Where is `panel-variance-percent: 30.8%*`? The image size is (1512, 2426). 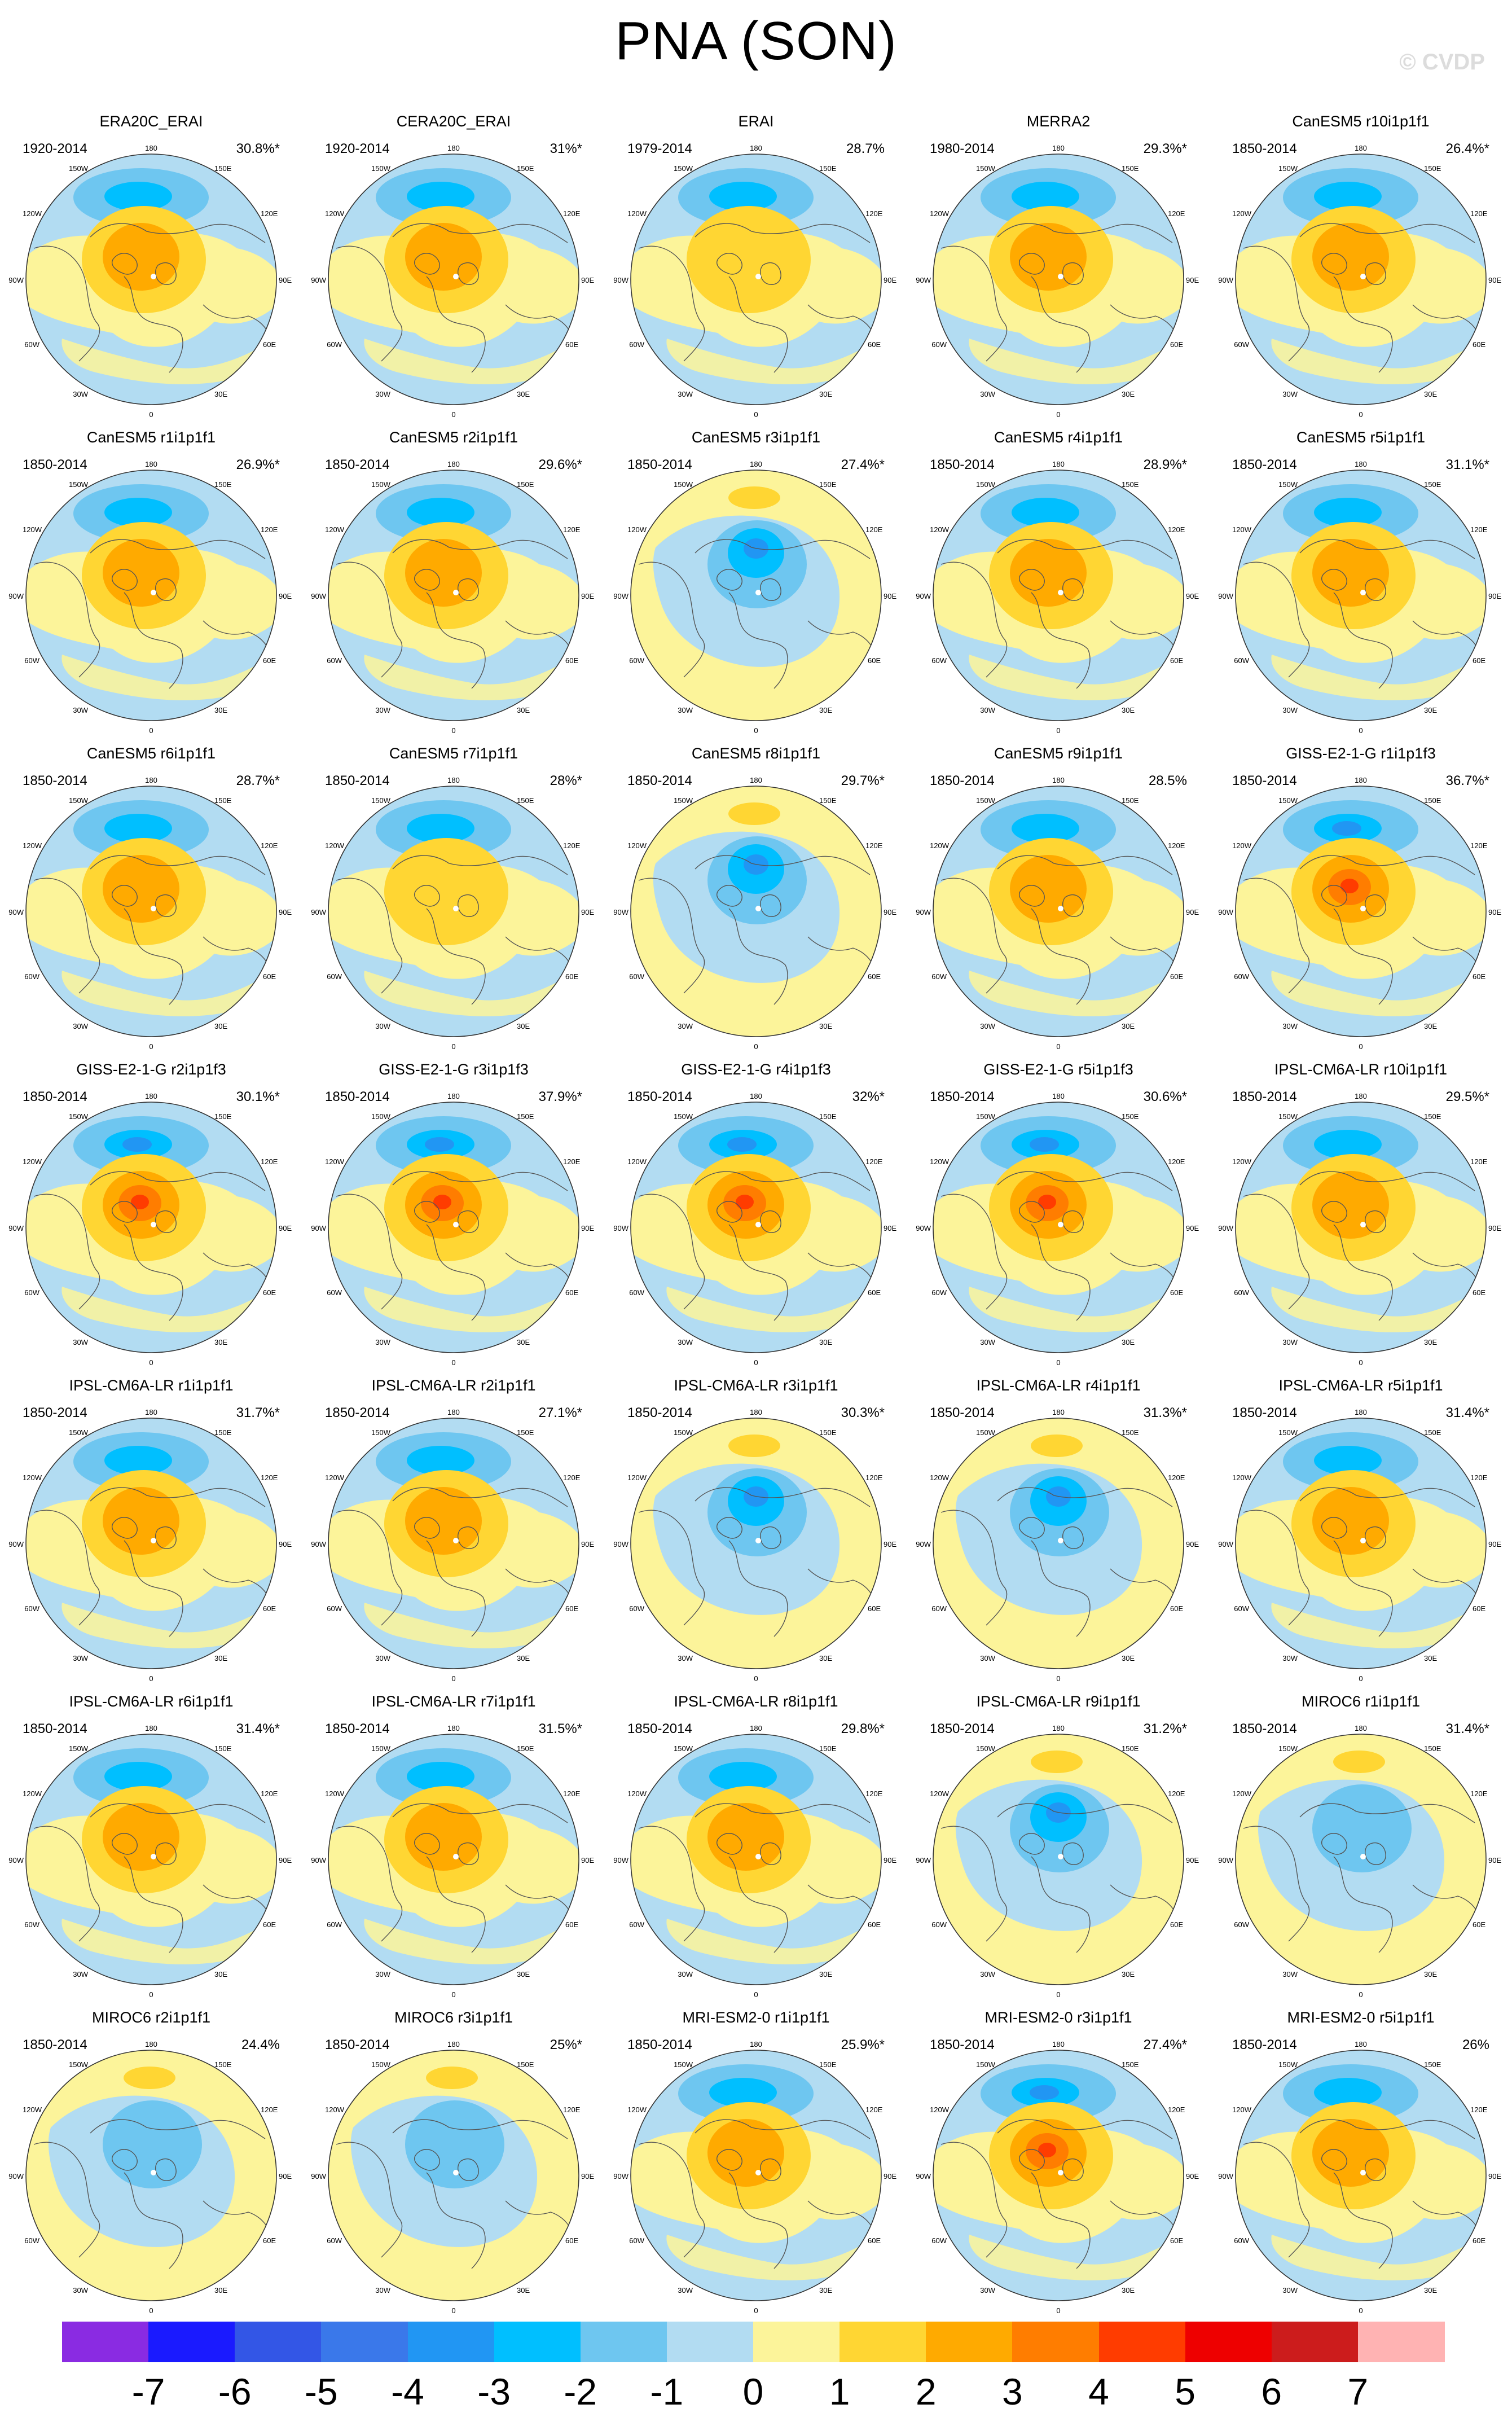 panel-variance-percent: 30.8%* is located at coordinates (258, 148).